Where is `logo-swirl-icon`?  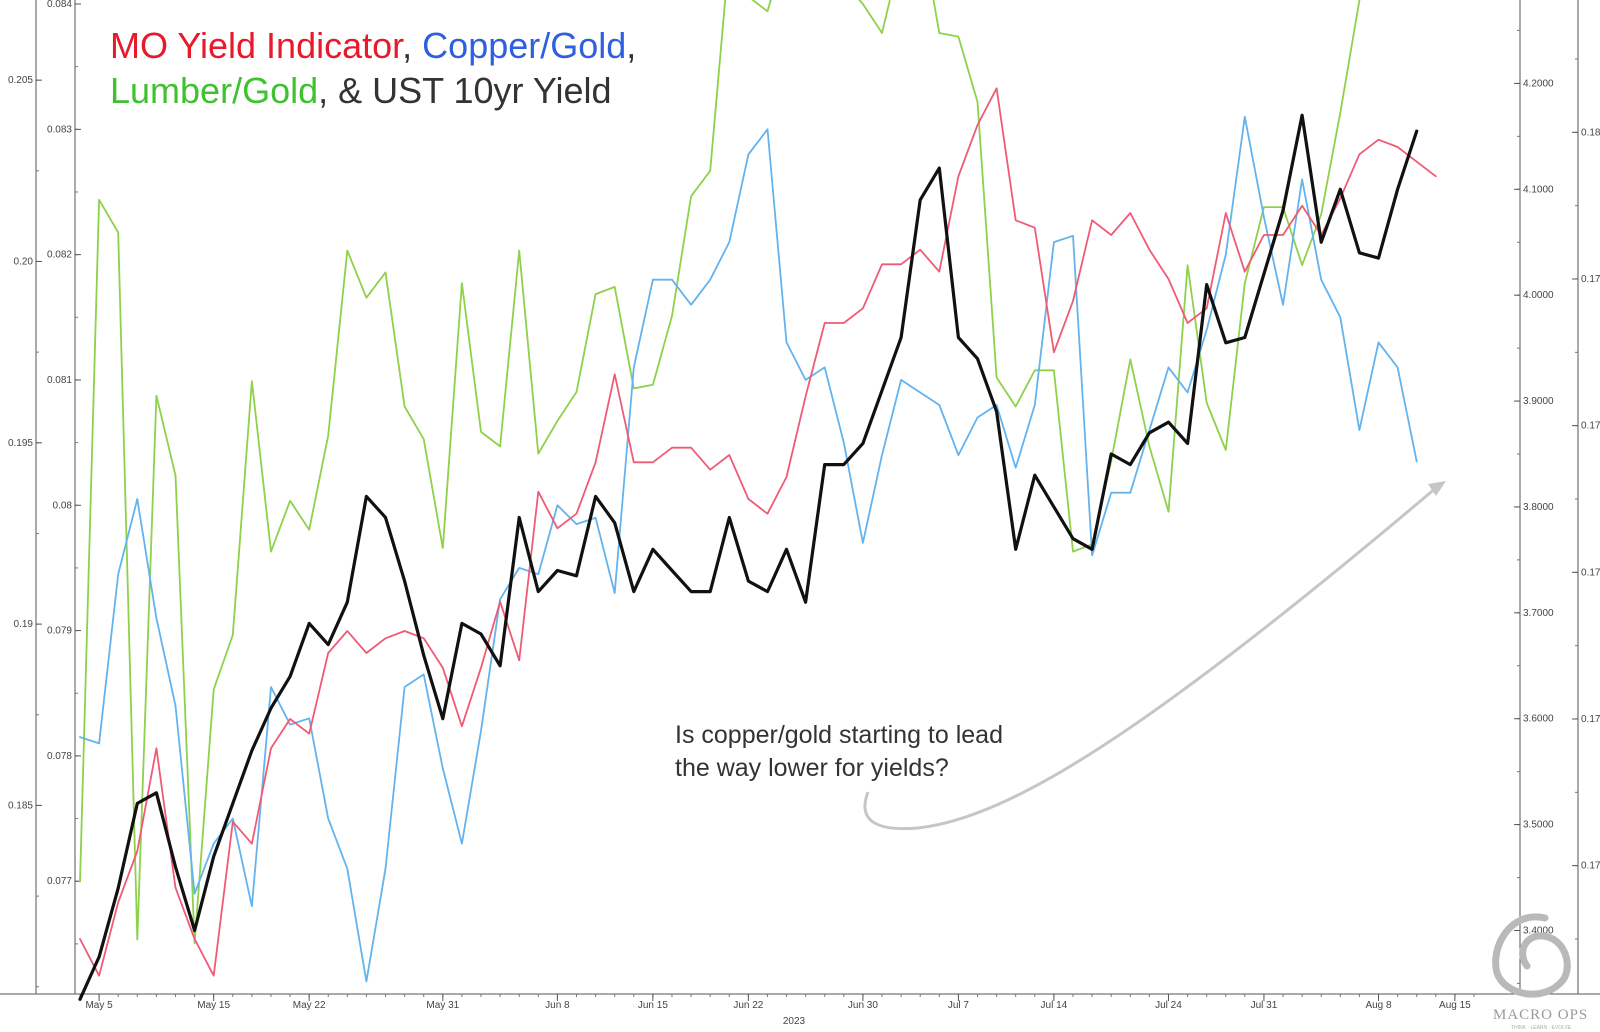
logo-swirl-icon is located at coordinates (1531, 955).